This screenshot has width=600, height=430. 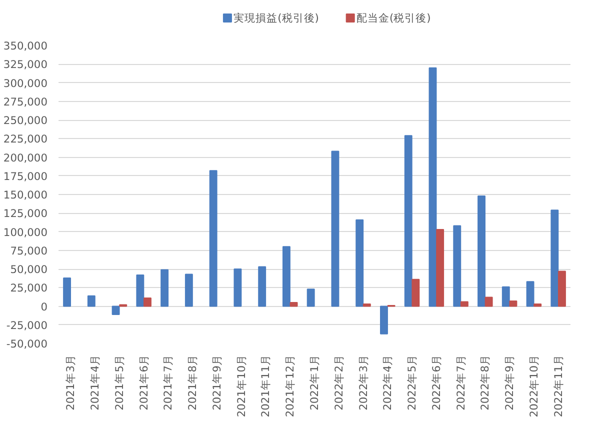 What do you see at coordinates (265, 386) in the screenshot?
I see `x-tick-label: 2021年11月` at bounding box center [265, 386].